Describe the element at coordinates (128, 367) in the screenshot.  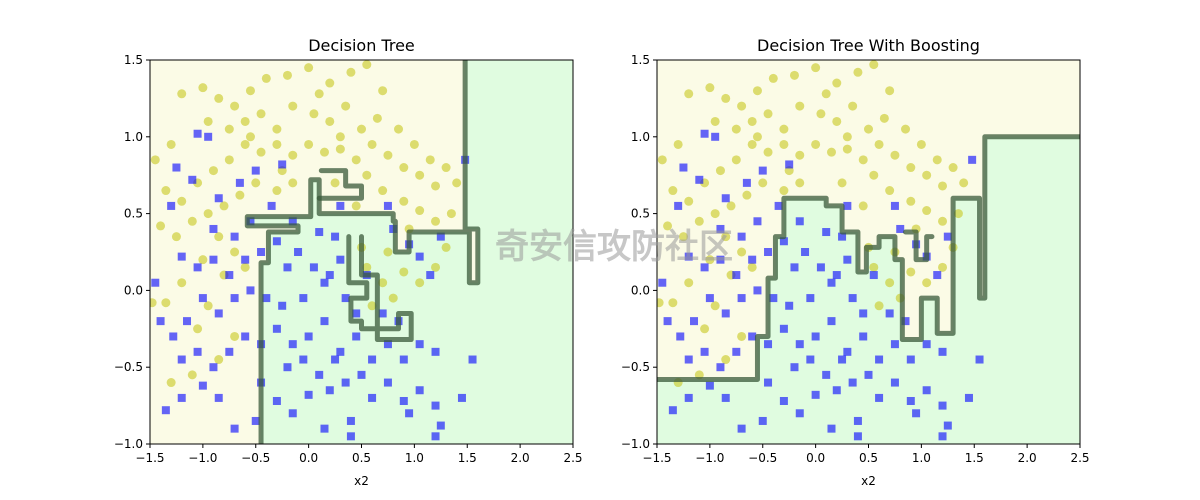
I see `y-tick-label: −0.5` at that location.